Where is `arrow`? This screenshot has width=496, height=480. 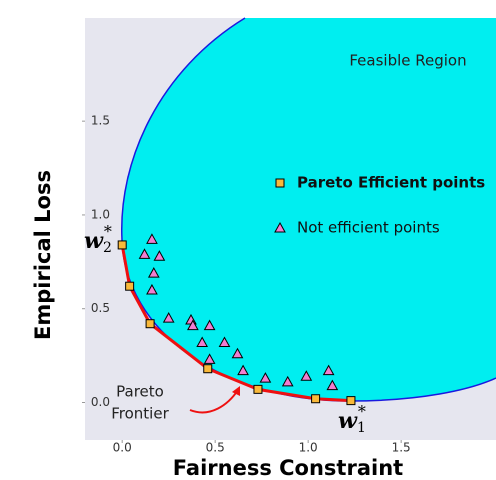
arrow is located at coordinates (214, 401).